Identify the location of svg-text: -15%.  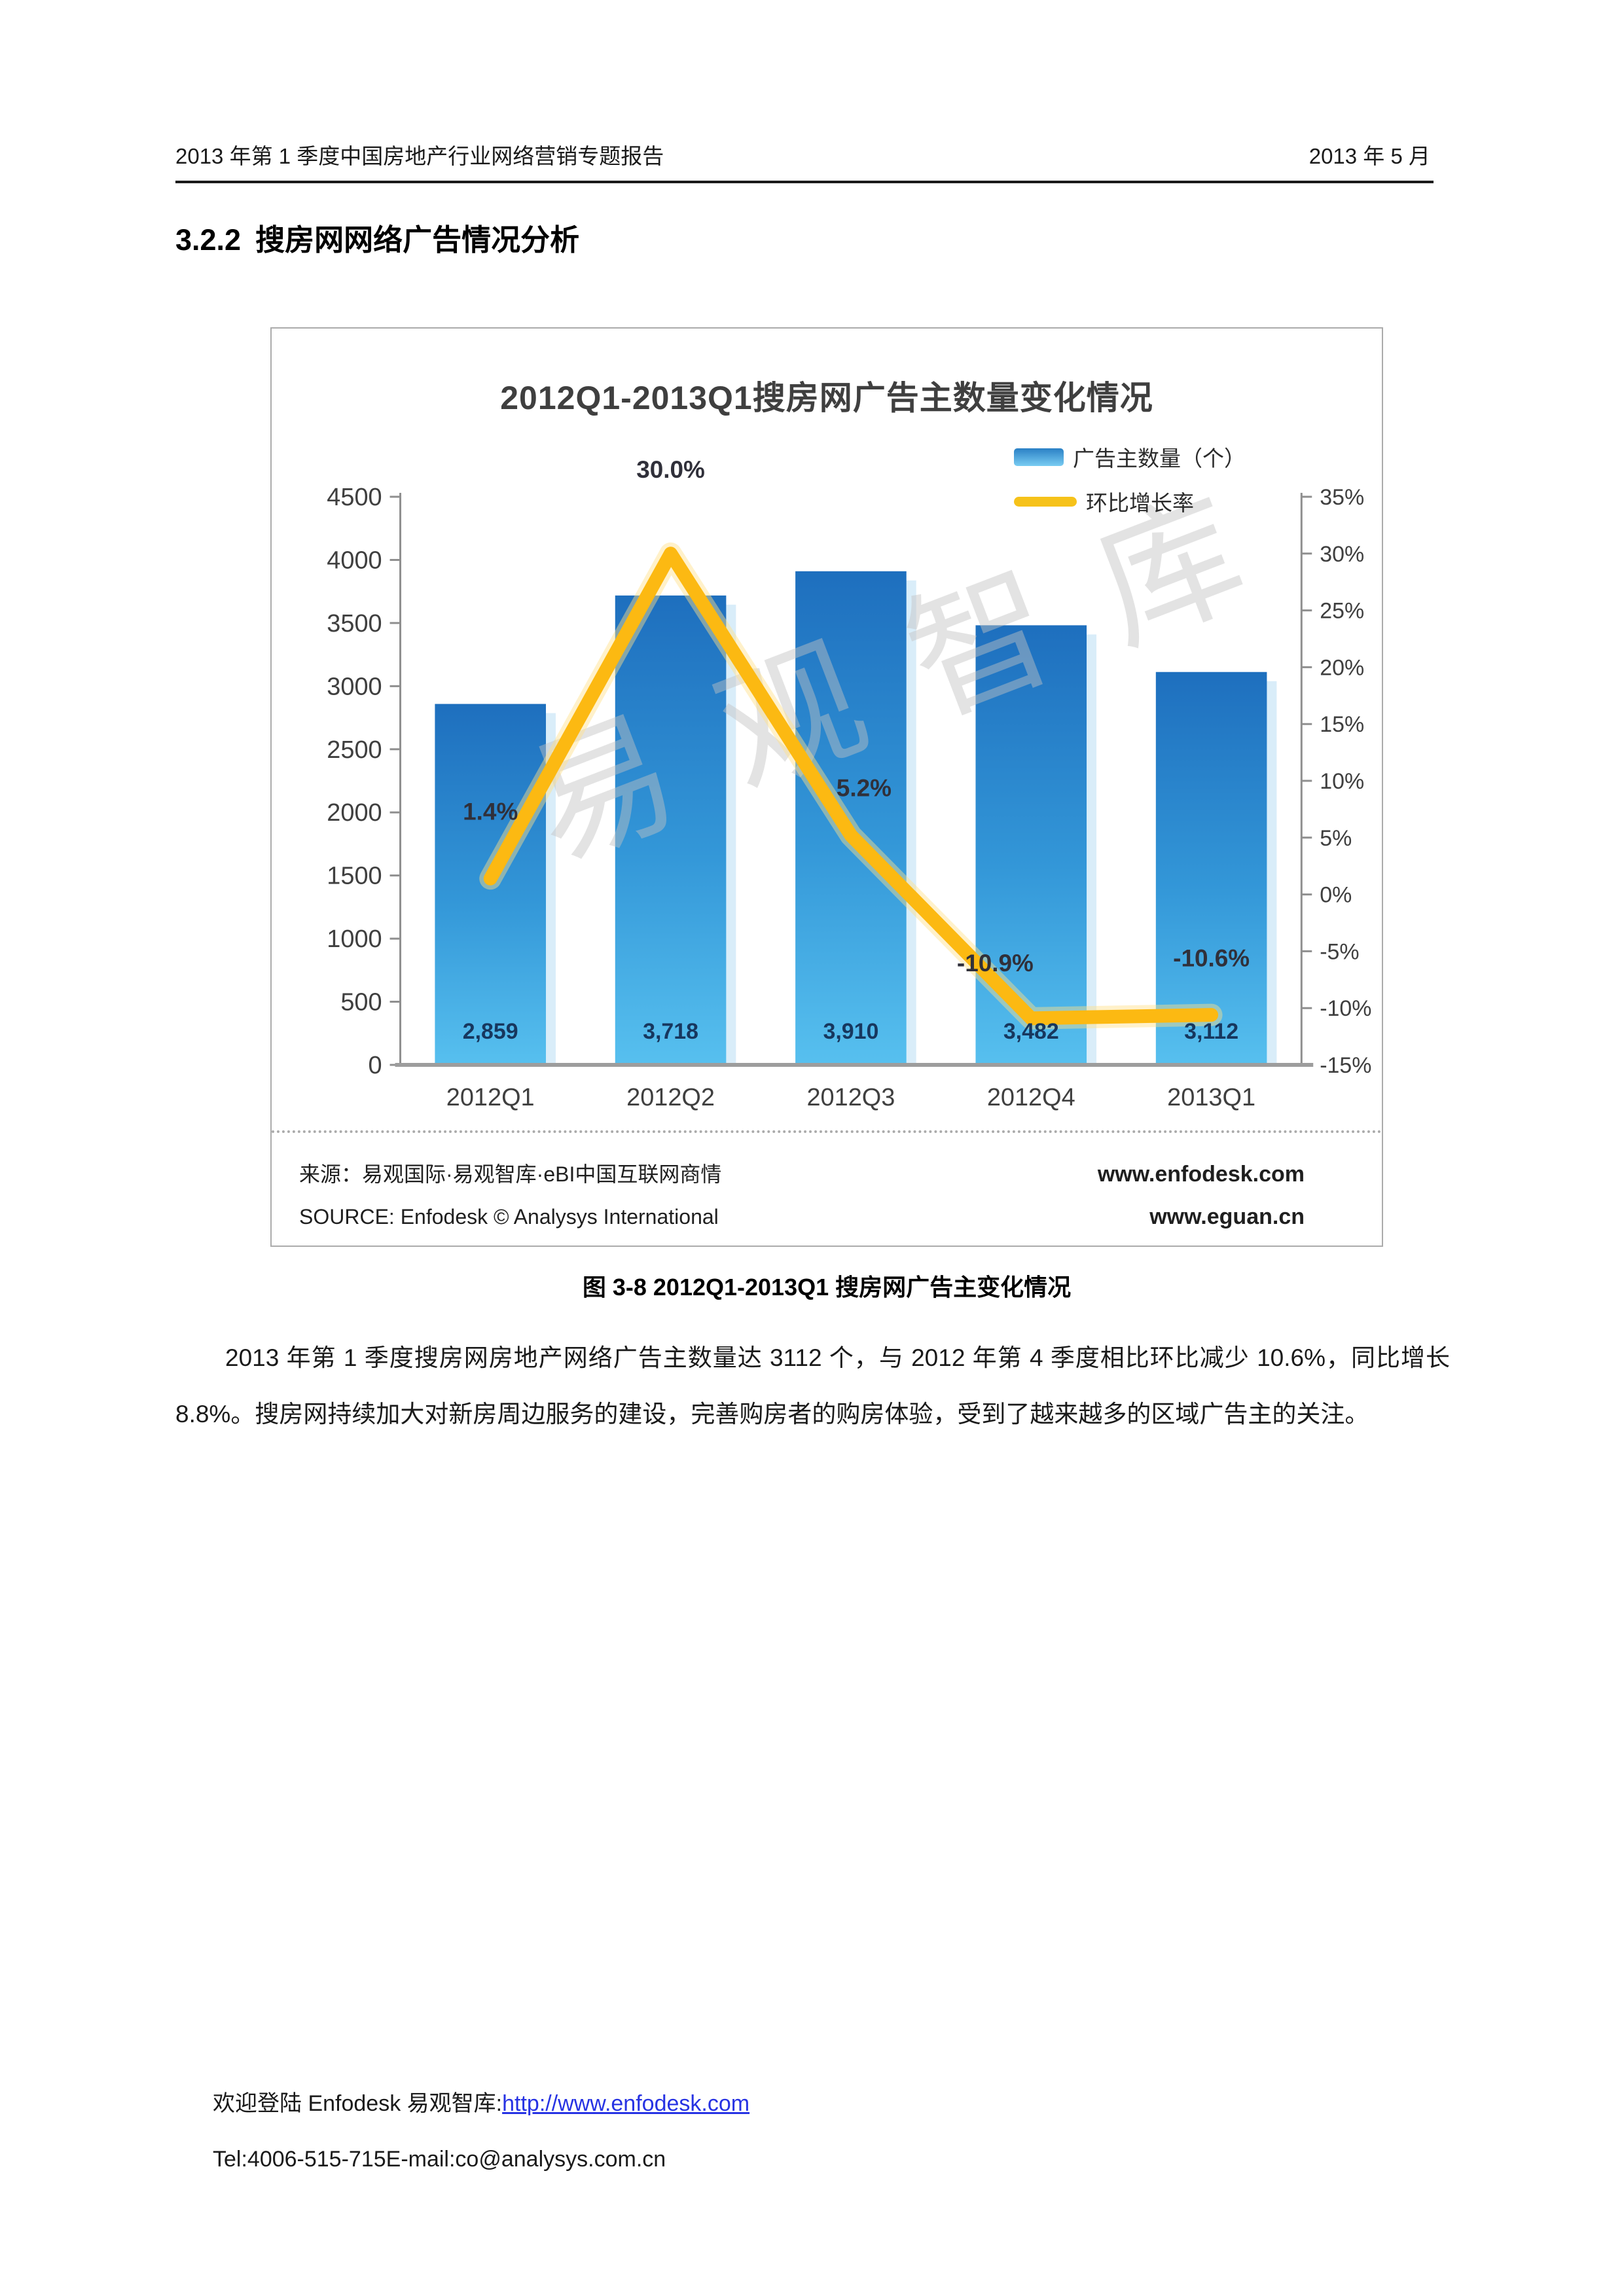
(1345, 1065).